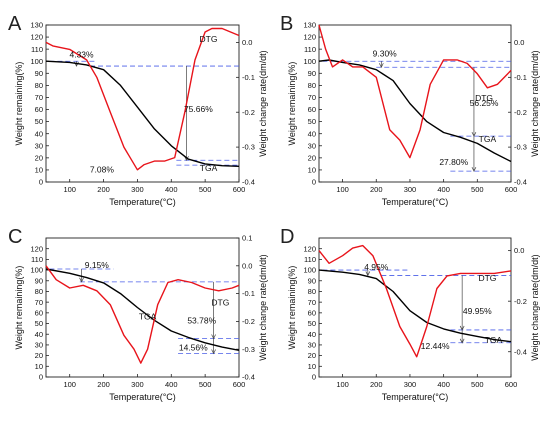 The width and height of the screenshot is (550, 425). I want to click on x-tick-label: 100, so click(342, 189).